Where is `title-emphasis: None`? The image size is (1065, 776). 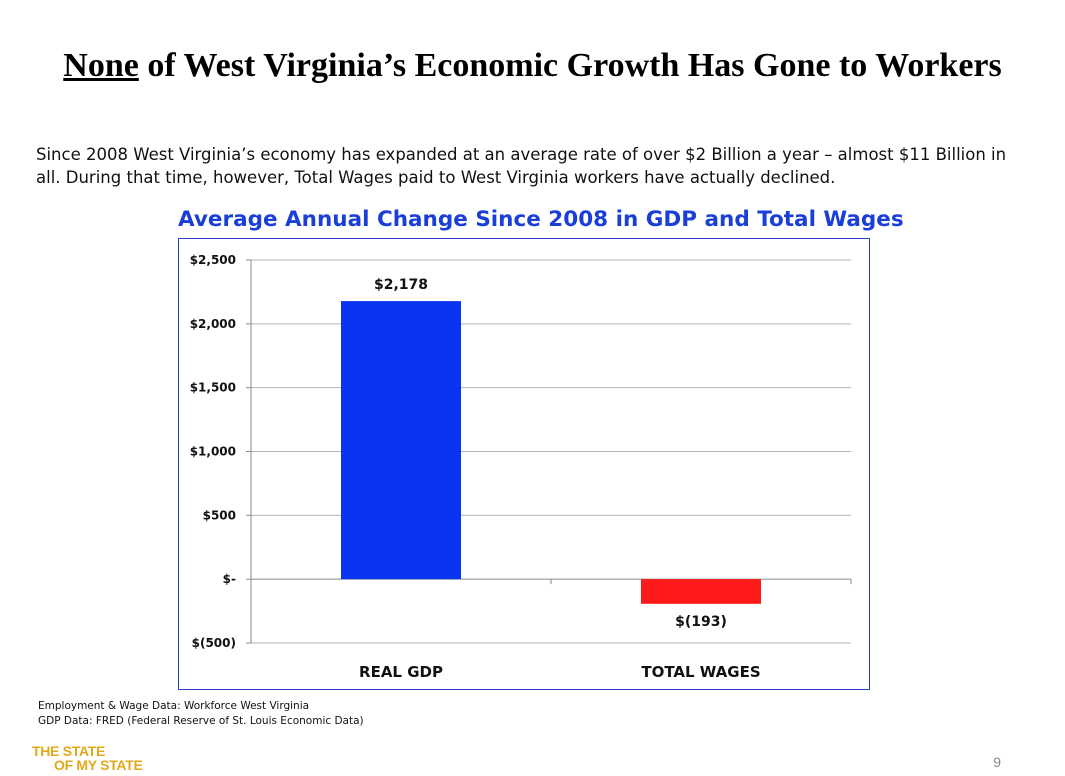
title-emphasis: None is located at coordinates (101, 65).